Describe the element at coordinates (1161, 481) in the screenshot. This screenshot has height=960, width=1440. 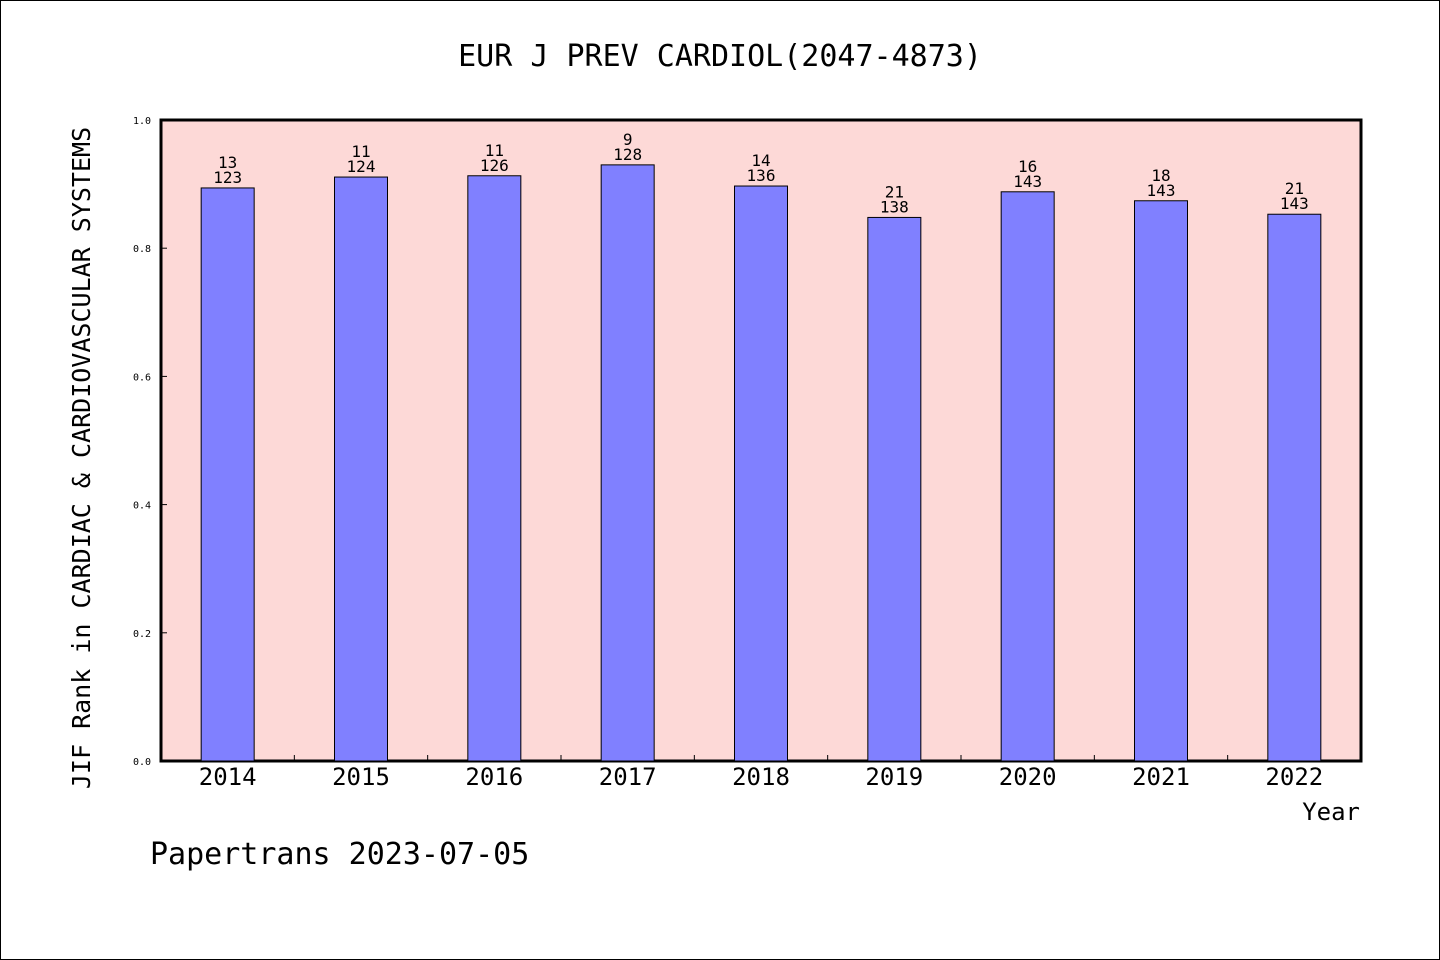
I see `bar-2021` at that location.